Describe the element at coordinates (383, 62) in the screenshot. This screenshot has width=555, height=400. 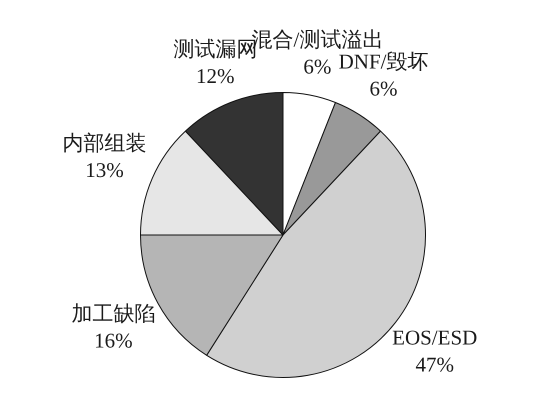
I see `slice-label: DNF/毁坏` at that location.